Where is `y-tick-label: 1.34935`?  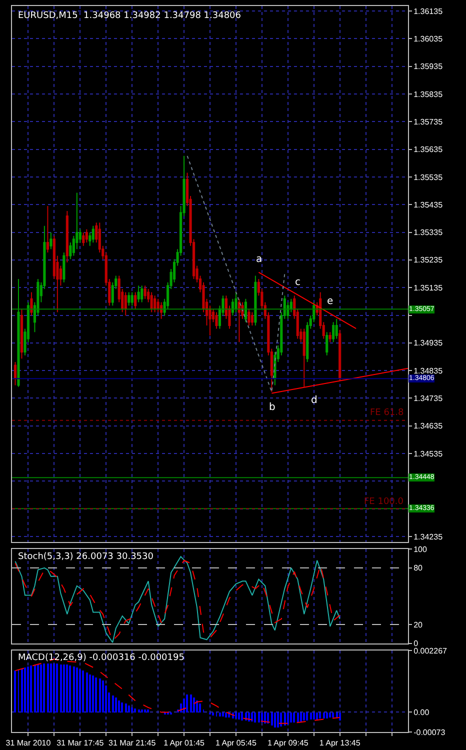 y-tick-label: 1.34935 is located at coordinates (429, 343).